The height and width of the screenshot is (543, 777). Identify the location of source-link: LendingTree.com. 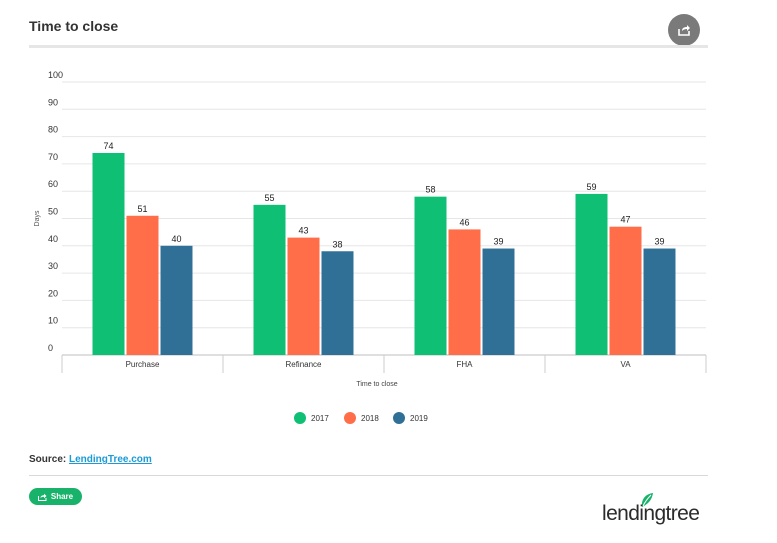
(110, 459).